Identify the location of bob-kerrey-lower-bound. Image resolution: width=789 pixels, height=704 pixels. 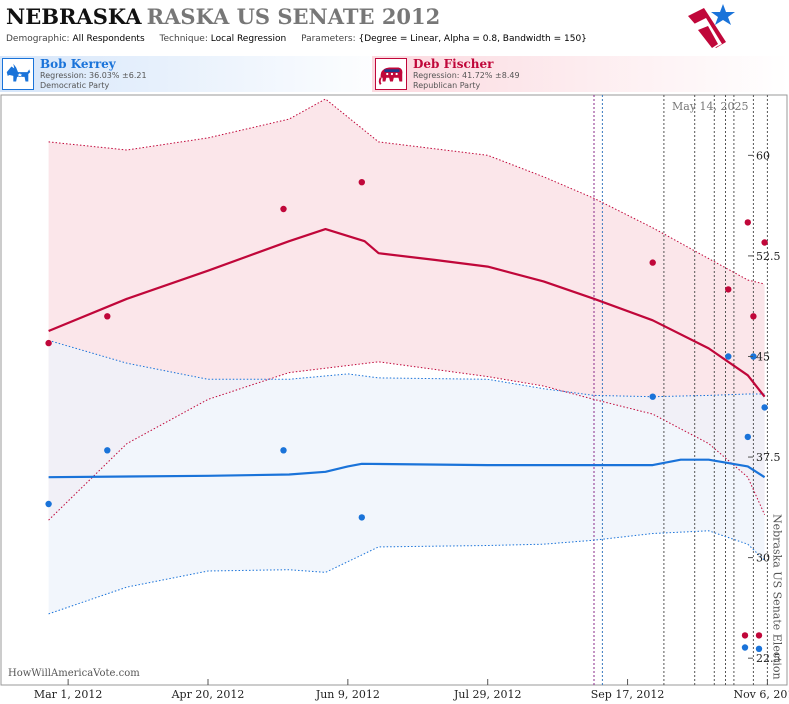
(406, 572).